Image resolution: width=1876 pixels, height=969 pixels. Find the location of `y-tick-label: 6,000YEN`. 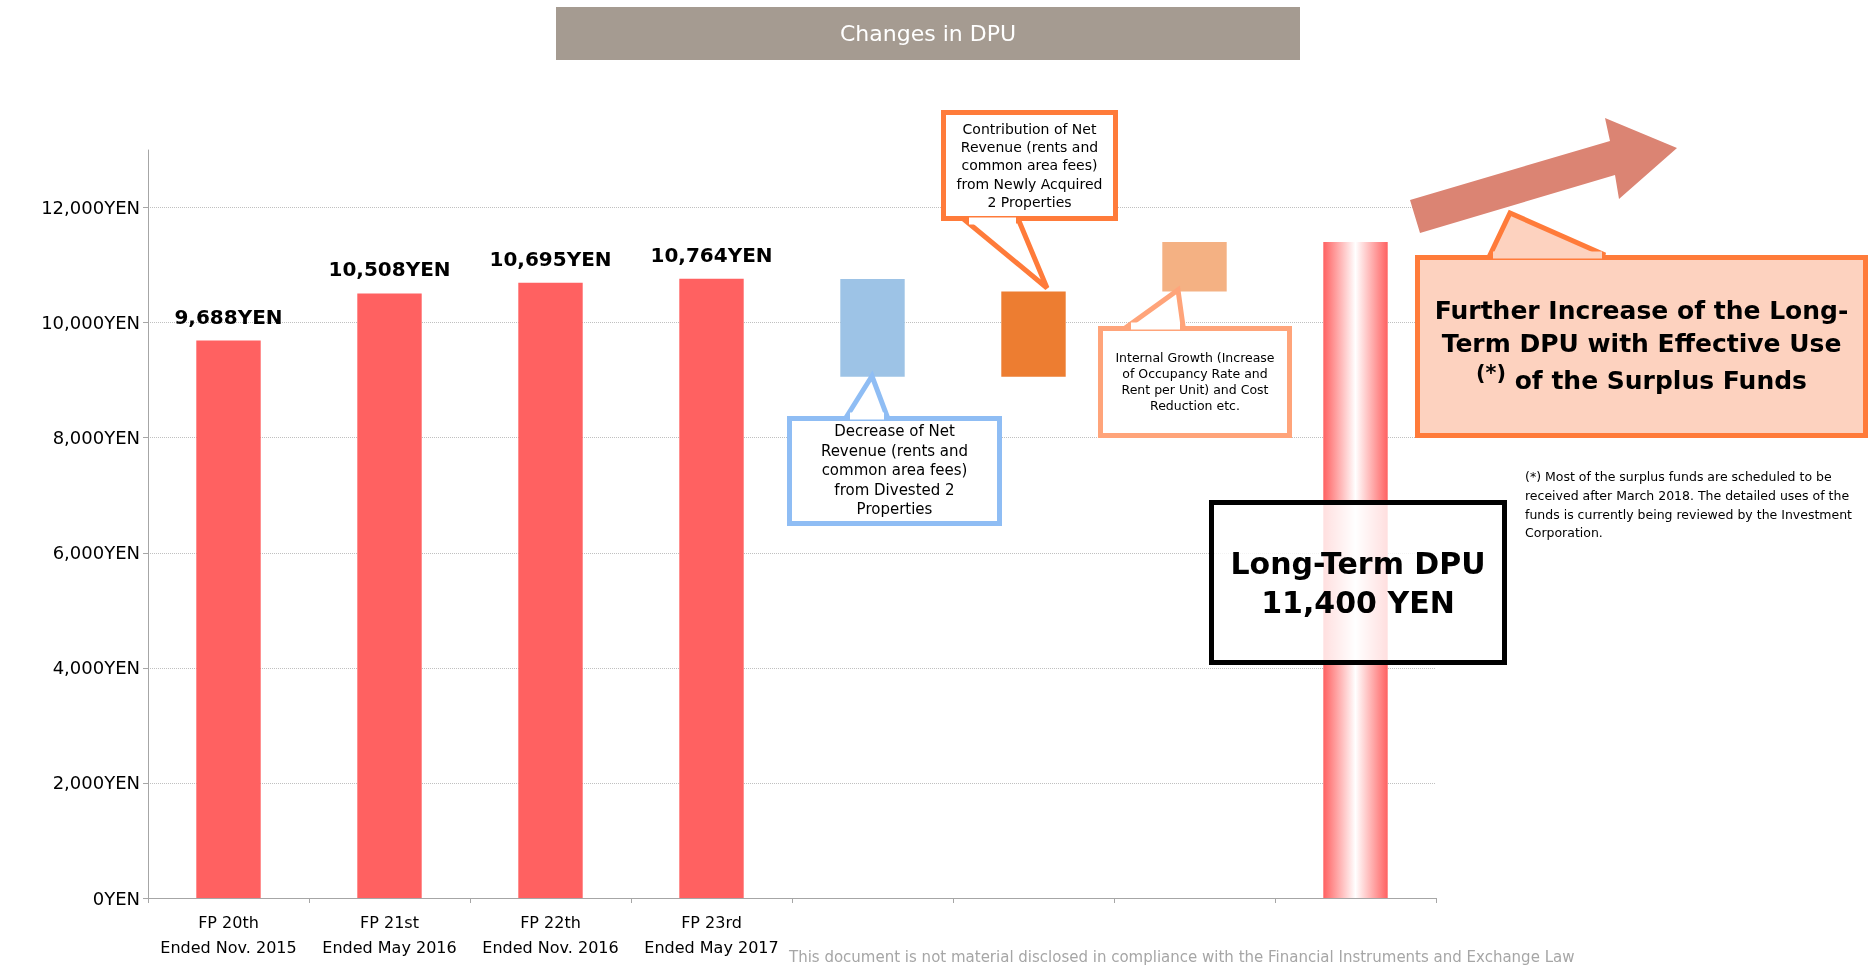

y-tick-label: 6,000YEN is located at coordinates (96, 553).